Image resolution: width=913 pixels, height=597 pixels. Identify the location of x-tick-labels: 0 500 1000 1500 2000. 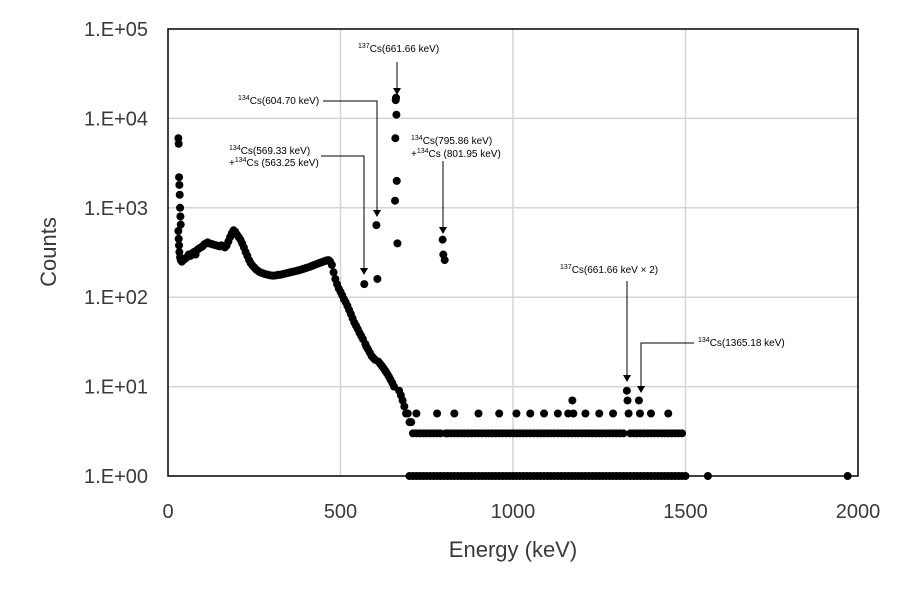
(521, 512).